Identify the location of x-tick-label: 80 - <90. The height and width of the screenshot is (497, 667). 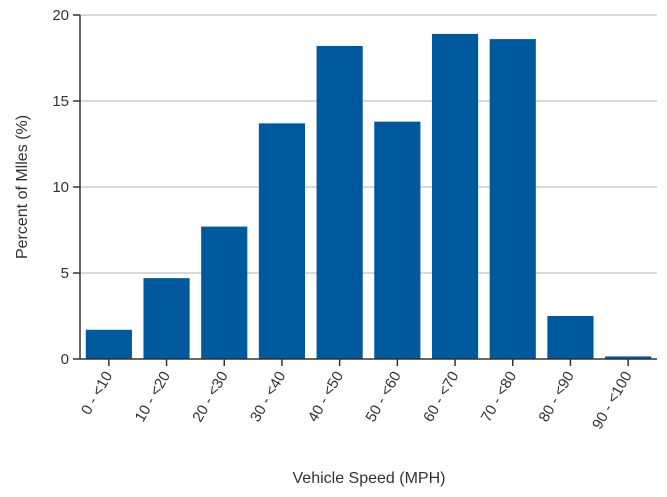
(556, 397).